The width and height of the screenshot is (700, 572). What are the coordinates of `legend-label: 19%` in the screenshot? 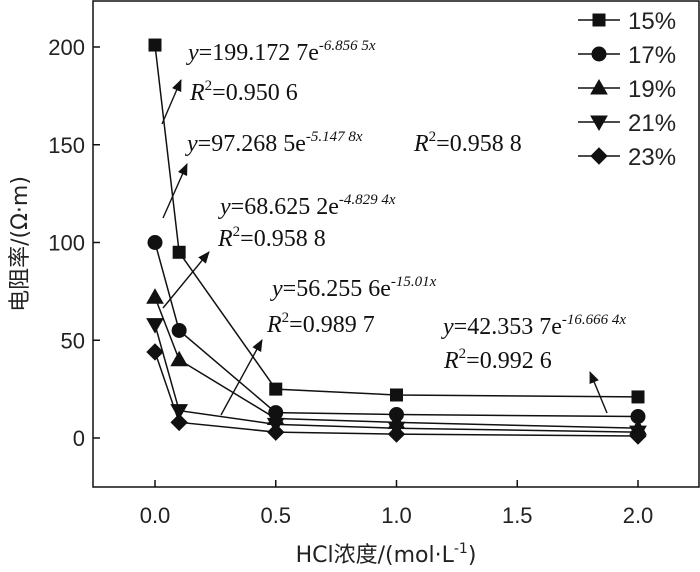 It's located at (652, 89).